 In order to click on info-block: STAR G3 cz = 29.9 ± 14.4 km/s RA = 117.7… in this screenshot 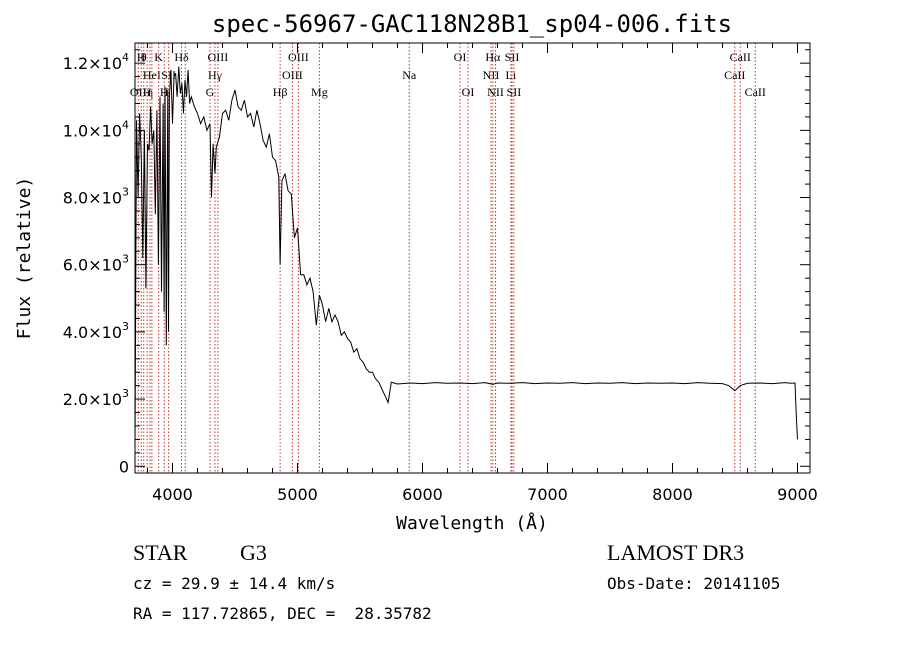, I will do `click(456, 581)`.